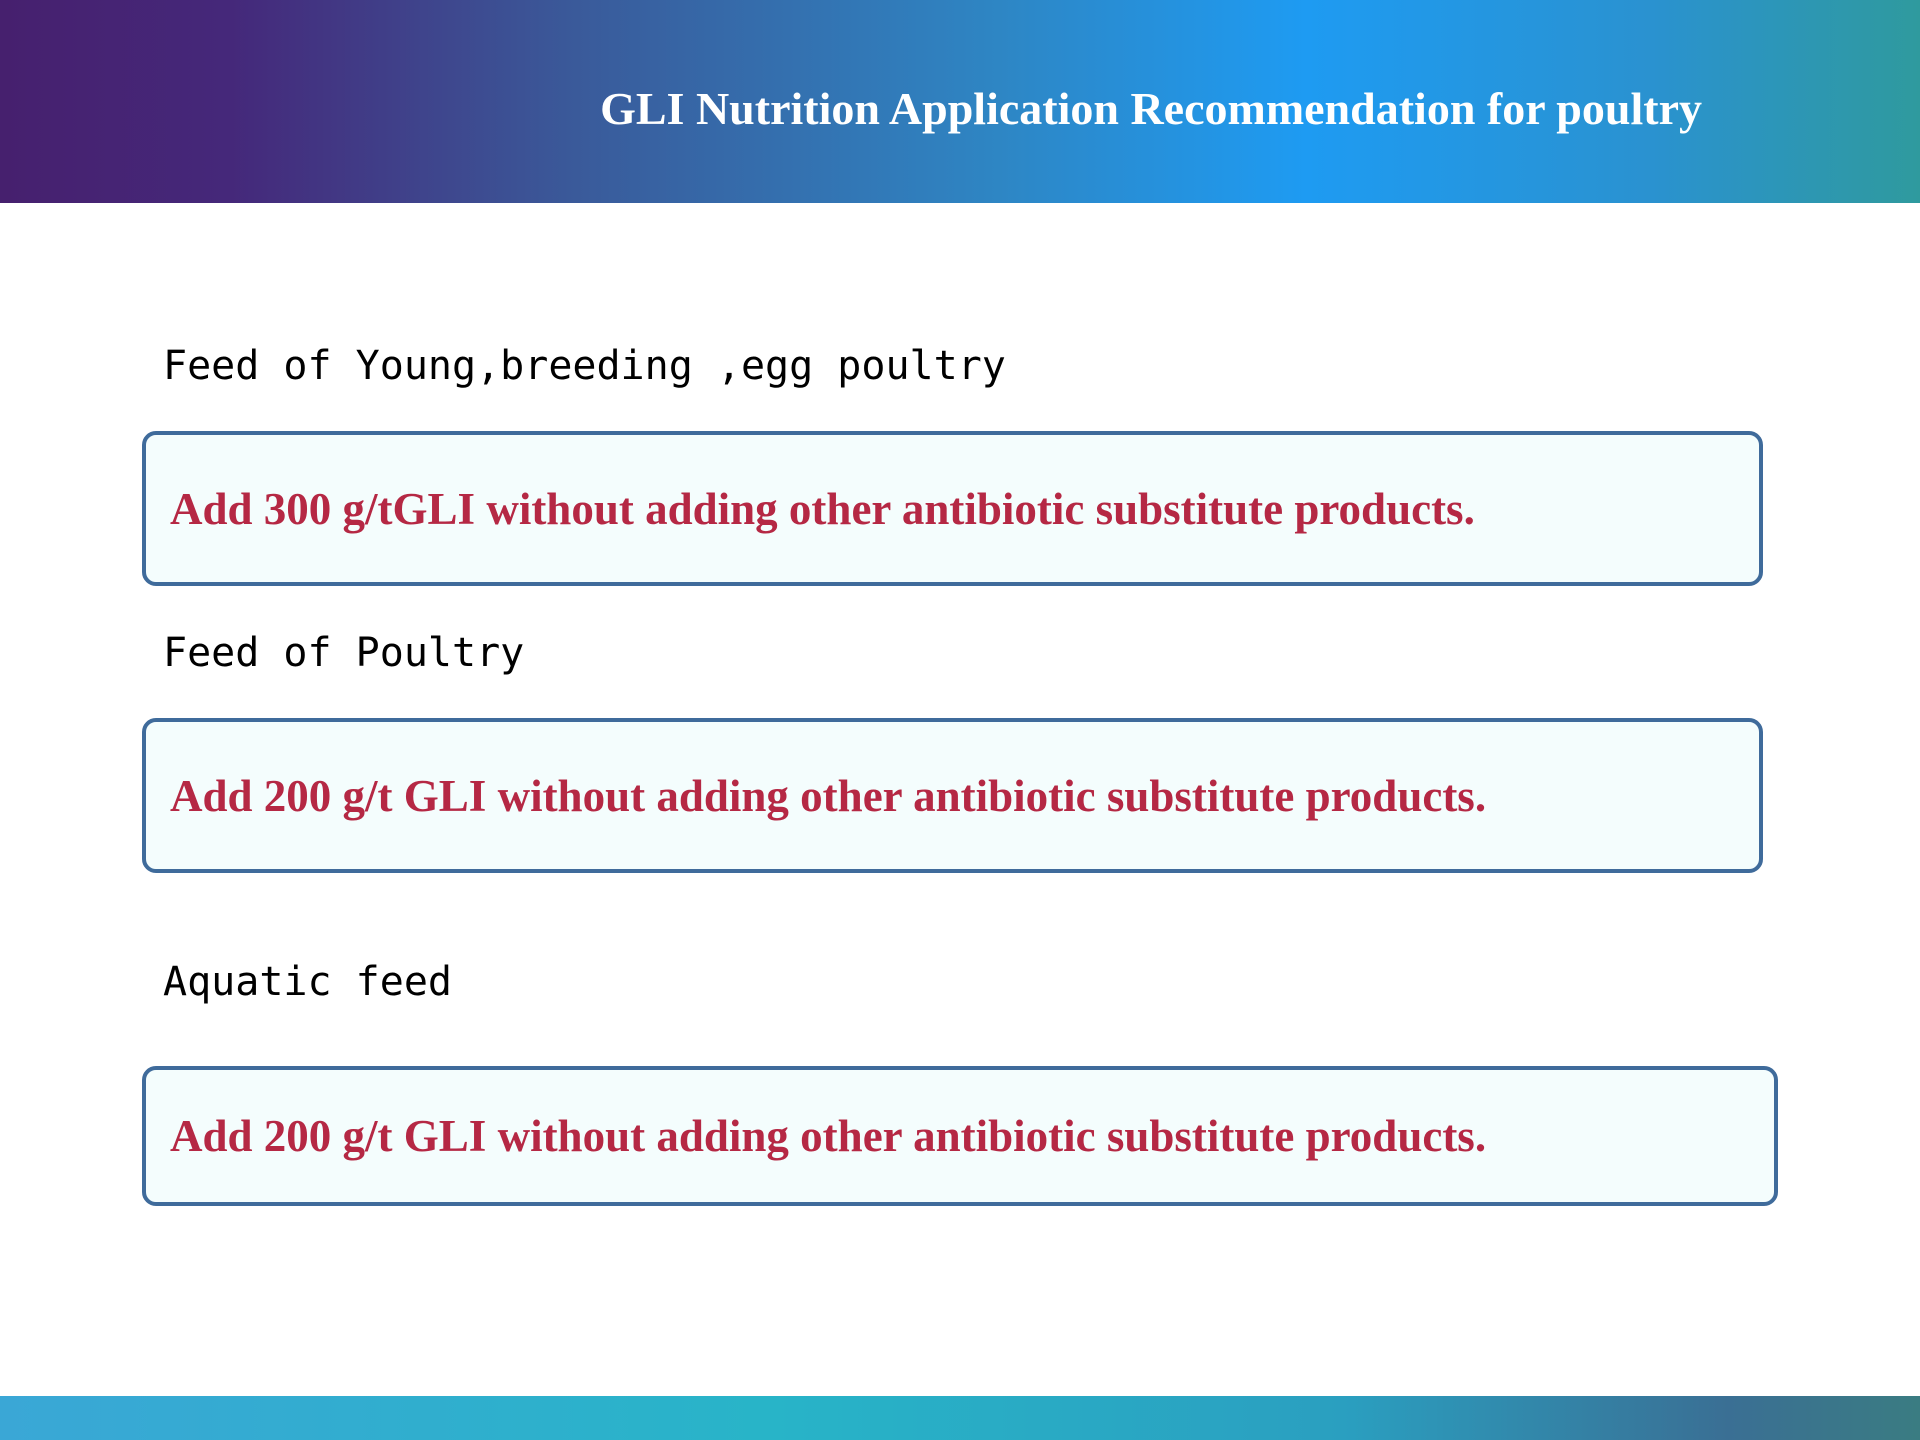 Image resolution: width=1920 pixels, height=1440 pixels. I want to click on section-label-young-breeding-egg-poultry: Feed of Young,breeding ,egg poultry, so click(584, 366).